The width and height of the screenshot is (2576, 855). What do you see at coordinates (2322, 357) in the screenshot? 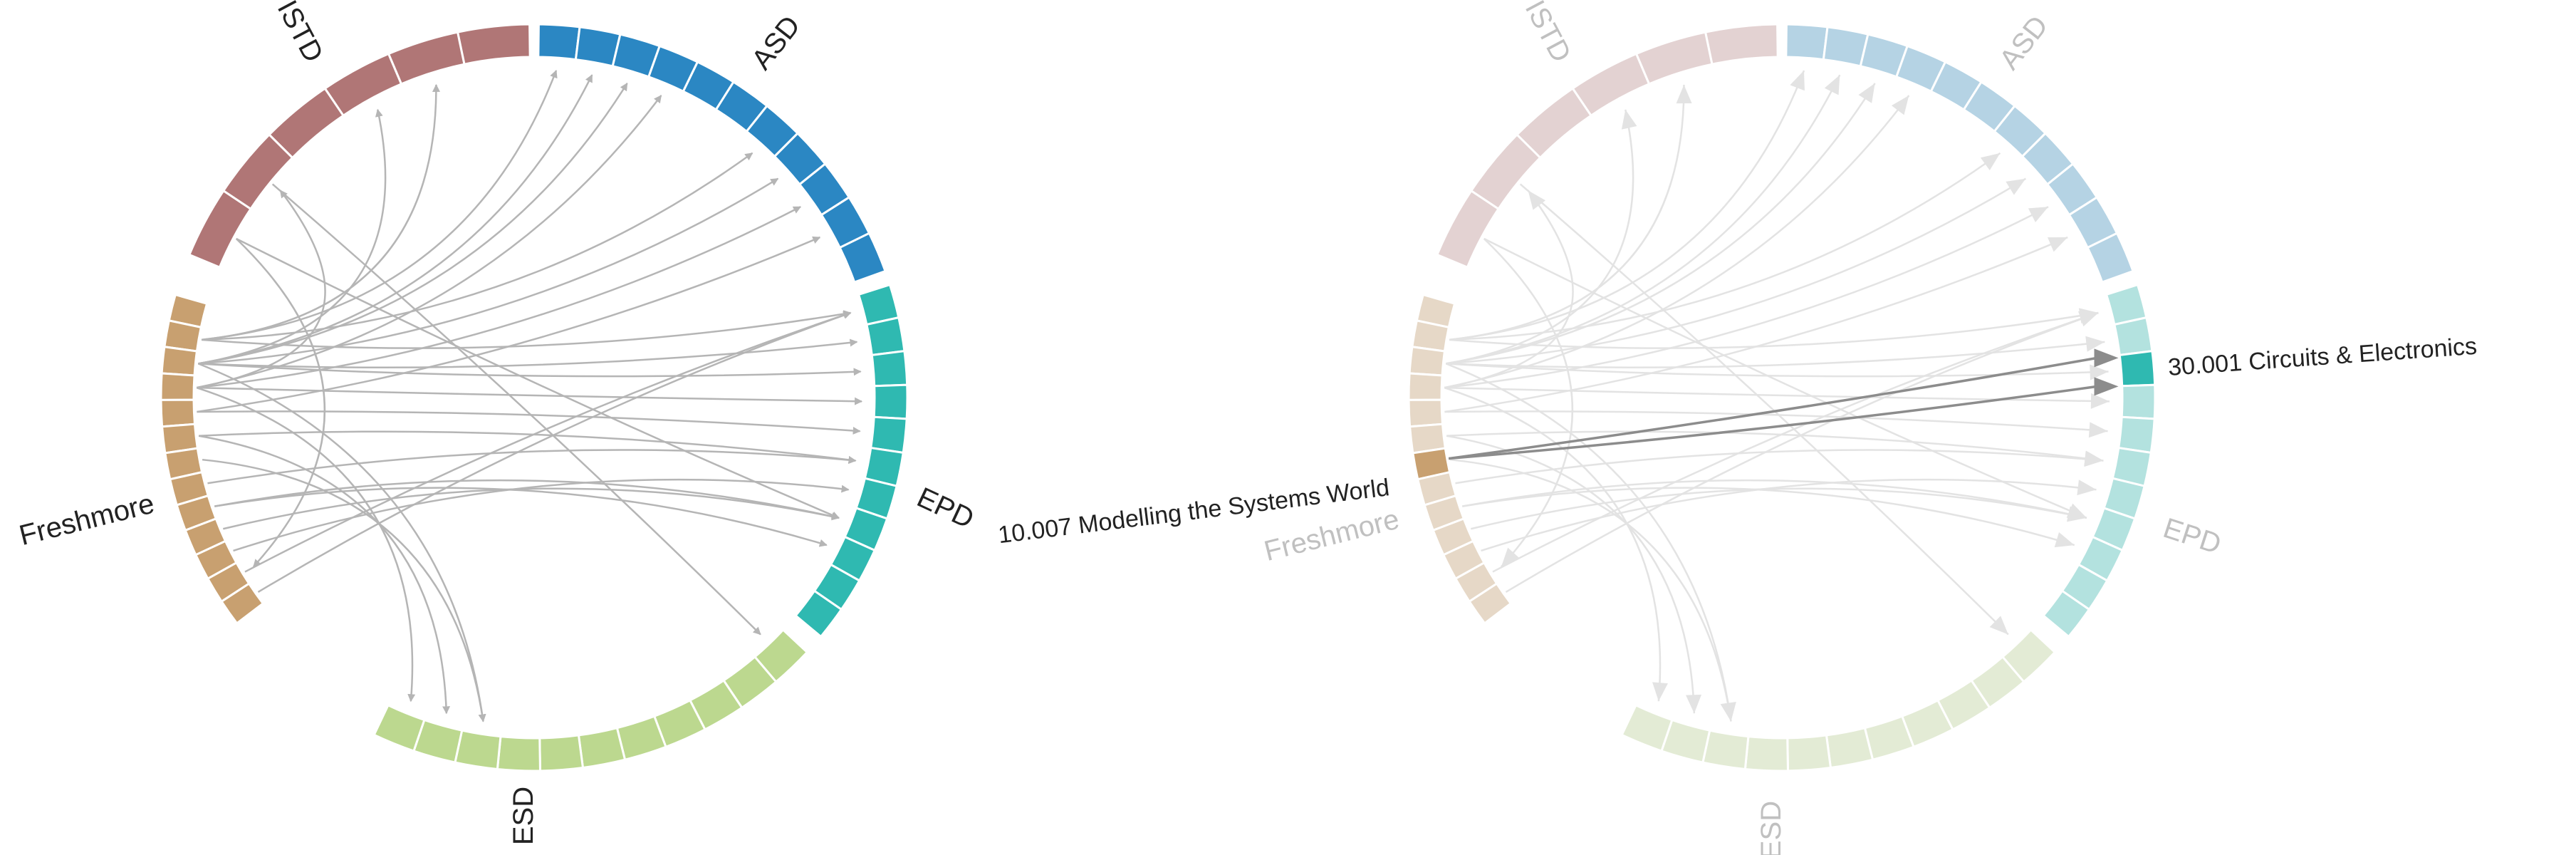
I see `target-course-label: 30.001 Circuits & Electronics` at bounding box center [2322, 357].